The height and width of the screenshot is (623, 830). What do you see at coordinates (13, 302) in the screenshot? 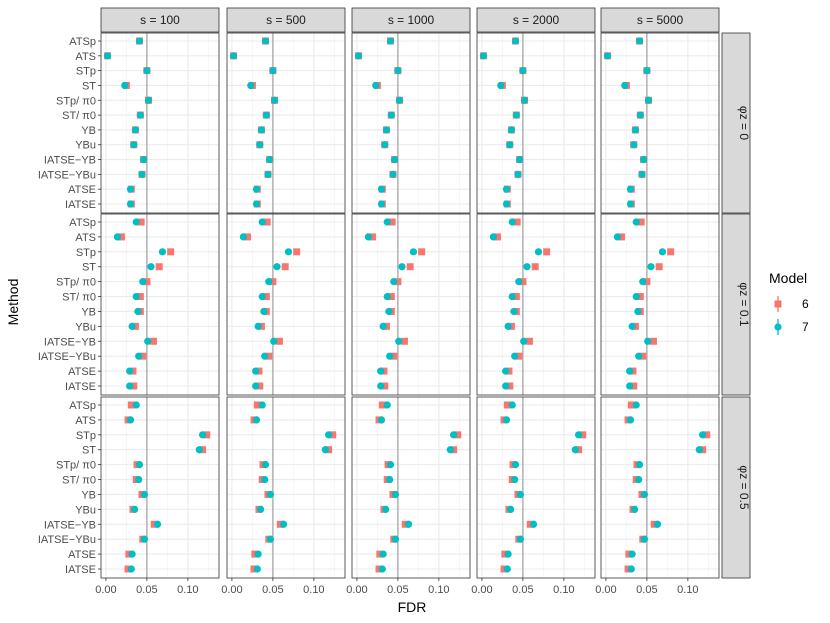
I see `y-axis-title: Method` at bounding box center [13, 302].